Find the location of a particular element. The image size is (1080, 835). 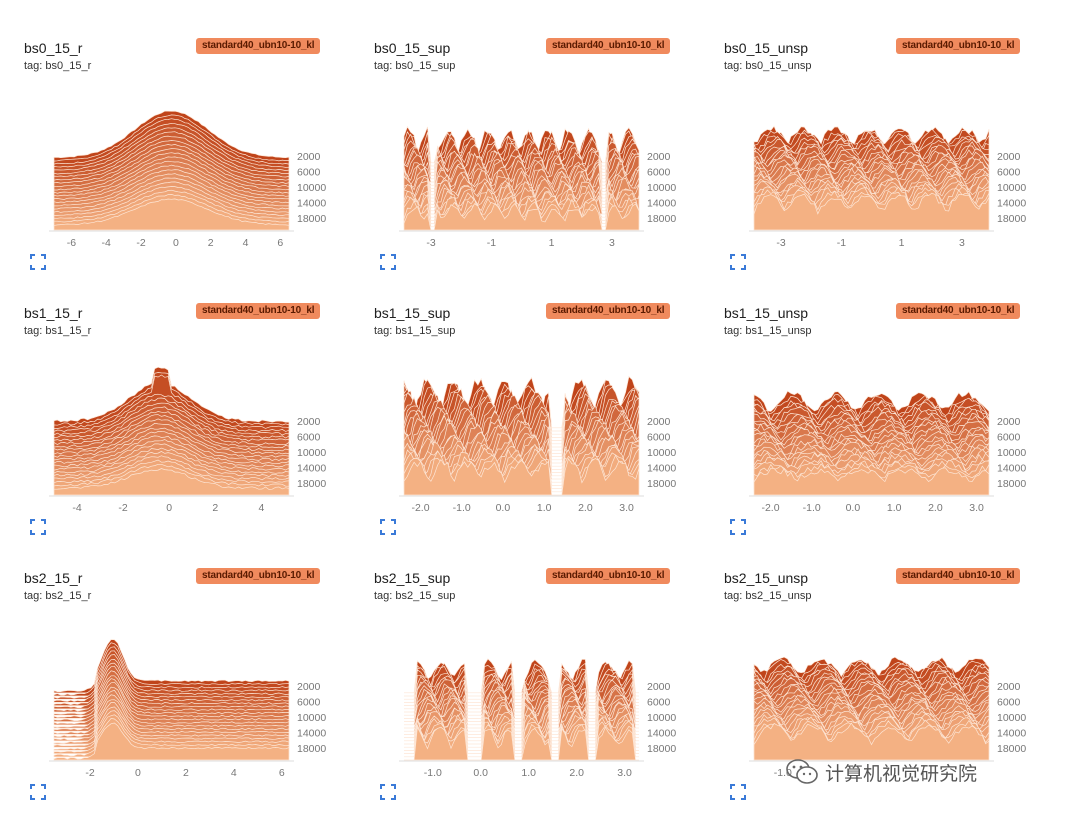

chart-tag: tag: bs1_15_unsp is located at coordinates (768, 331).